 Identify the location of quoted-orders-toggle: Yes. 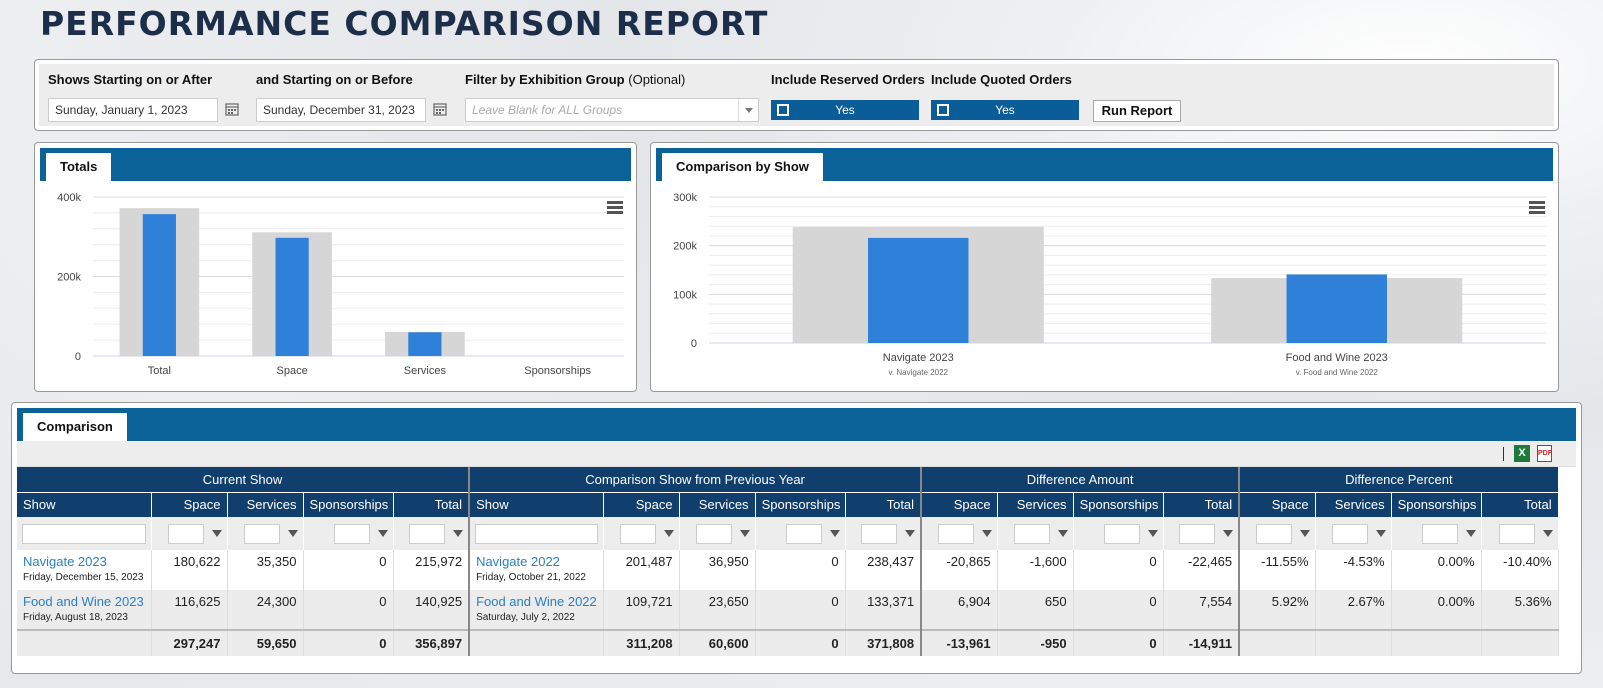
(1005, 110).